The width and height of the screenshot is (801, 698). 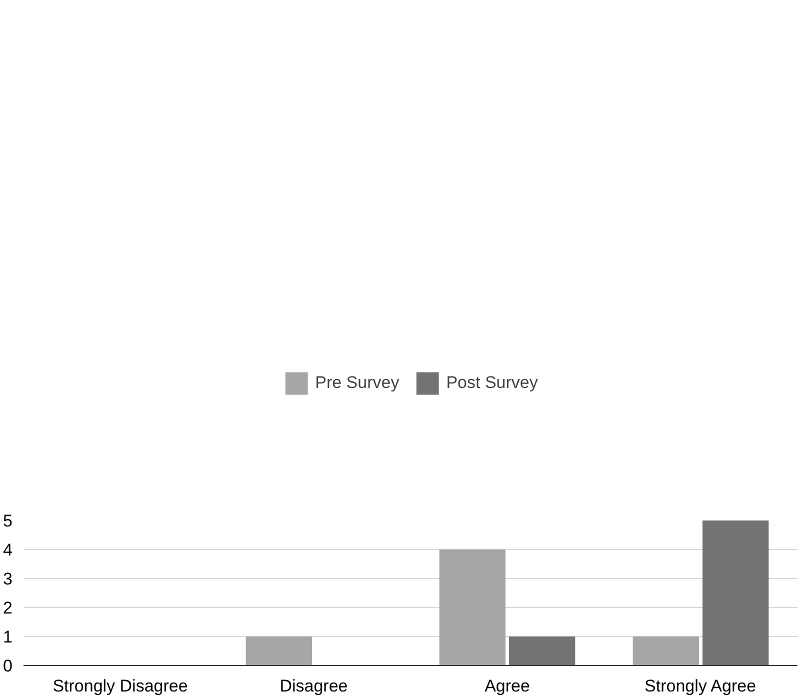 What do you see at coordinates (8, 521) in the screenshot?
I see `y-tick-label: 5` at bounding box center [8, 521].